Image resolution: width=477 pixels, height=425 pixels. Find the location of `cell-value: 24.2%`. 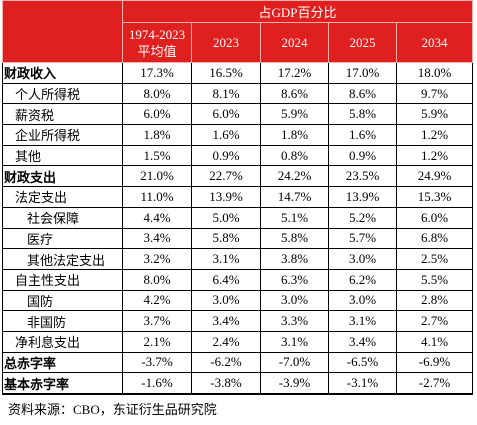

cell-value: 24.2% is located at coordinates (294, 176).